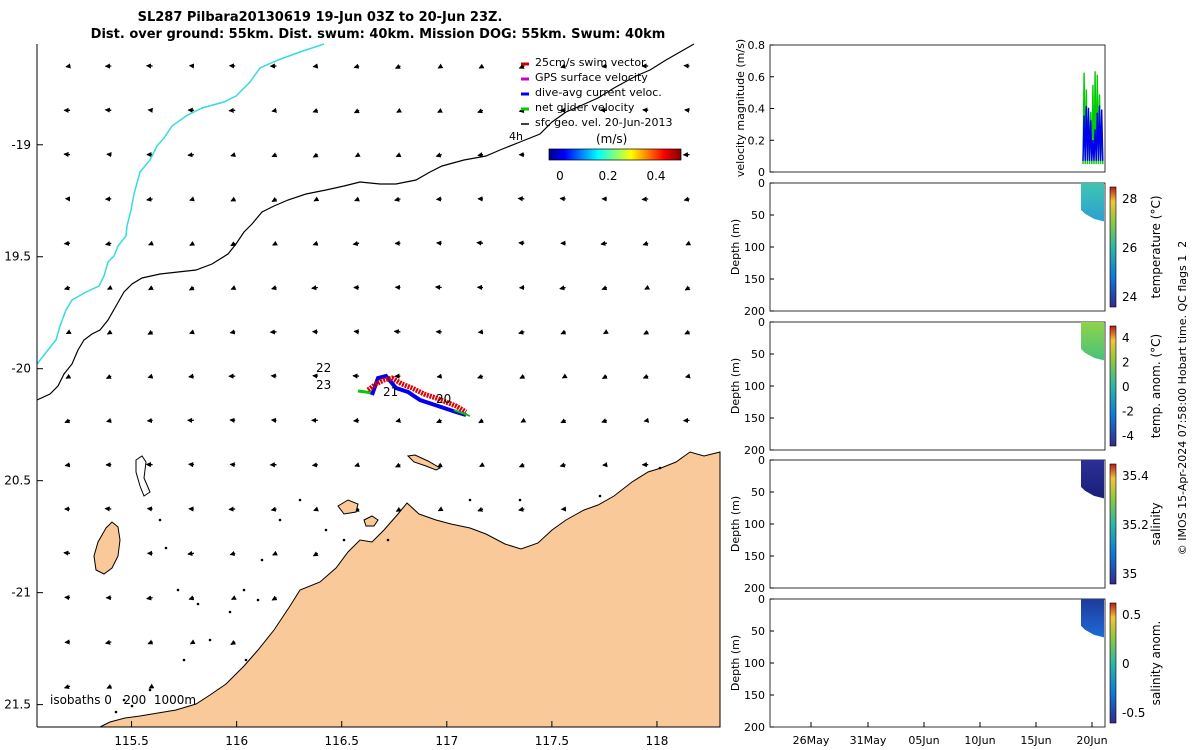 The image size is (1200, 750). Describe the element at coordinates (615, 154) in the screenshot. I see `speed-colorbar` at that location.